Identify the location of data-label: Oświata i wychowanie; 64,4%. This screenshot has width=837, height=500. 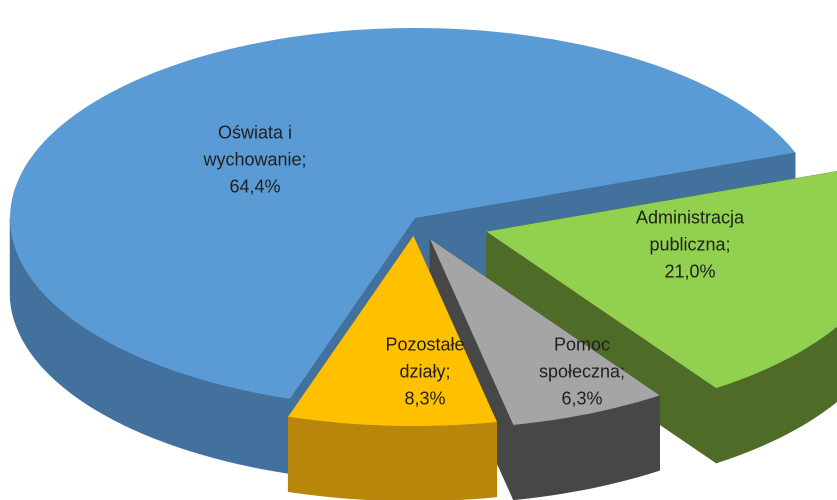
(255, 160).